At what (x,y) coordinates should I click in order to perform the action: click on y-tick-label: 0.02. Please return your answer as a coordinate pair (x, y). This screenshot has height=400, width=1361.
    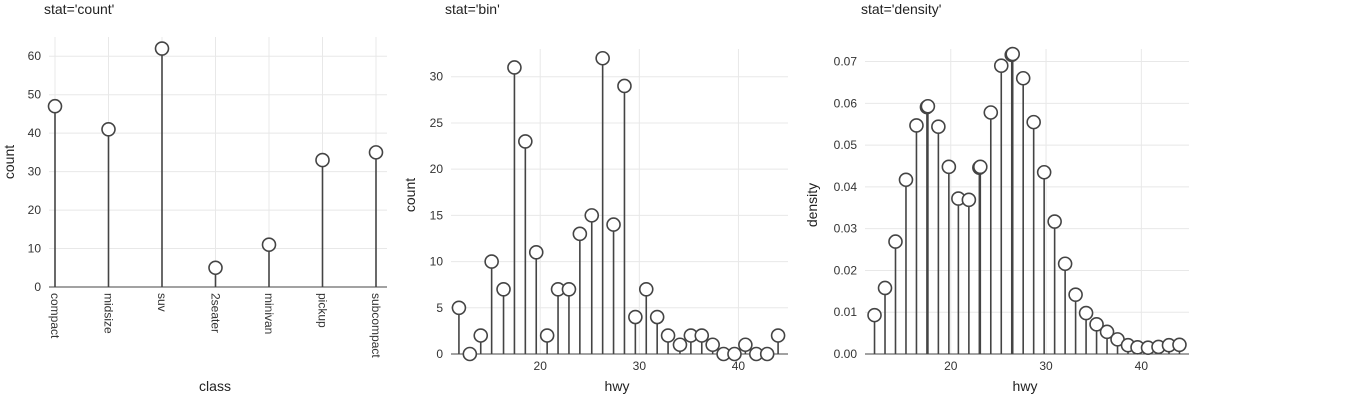
    Looking at the image, I should click on (846, 270).